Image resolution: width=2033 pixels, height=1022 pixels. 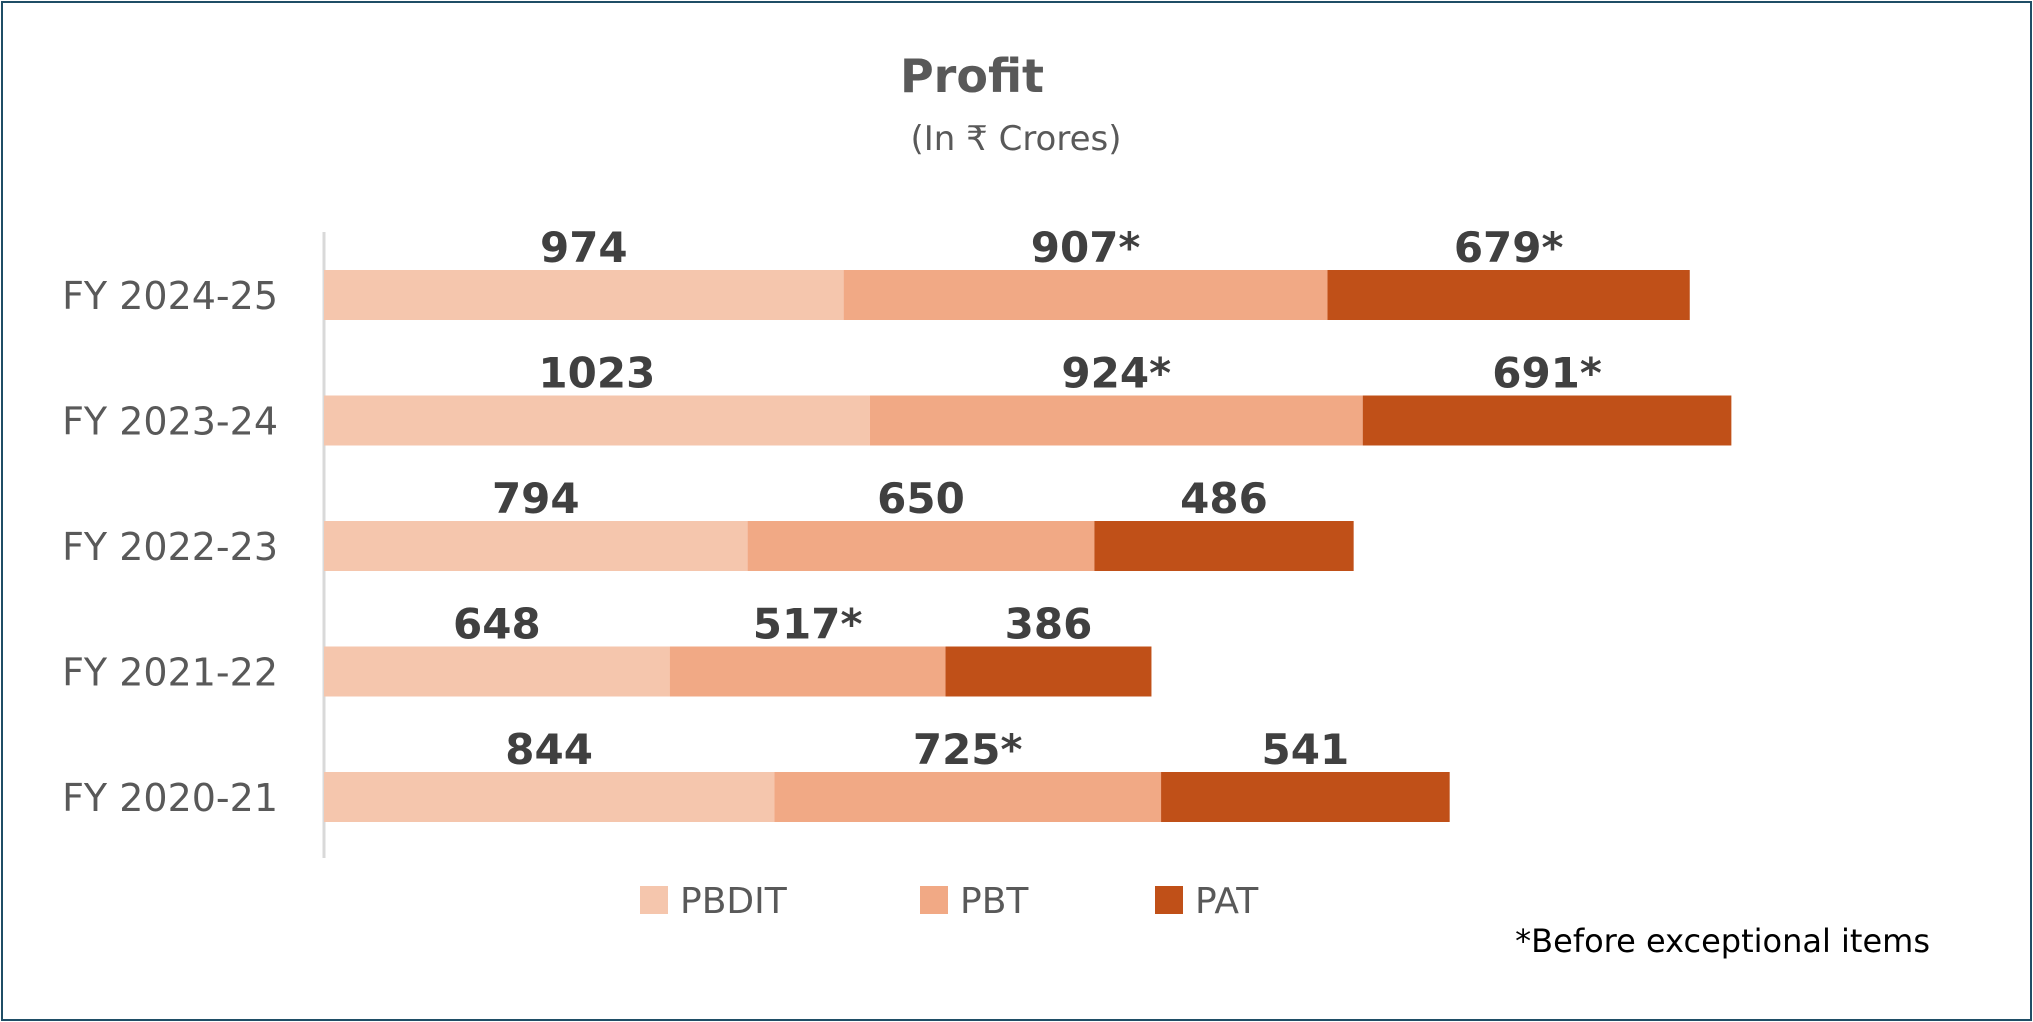 I want to click on legend-swatch-pat, so click(x=1169, y=900).